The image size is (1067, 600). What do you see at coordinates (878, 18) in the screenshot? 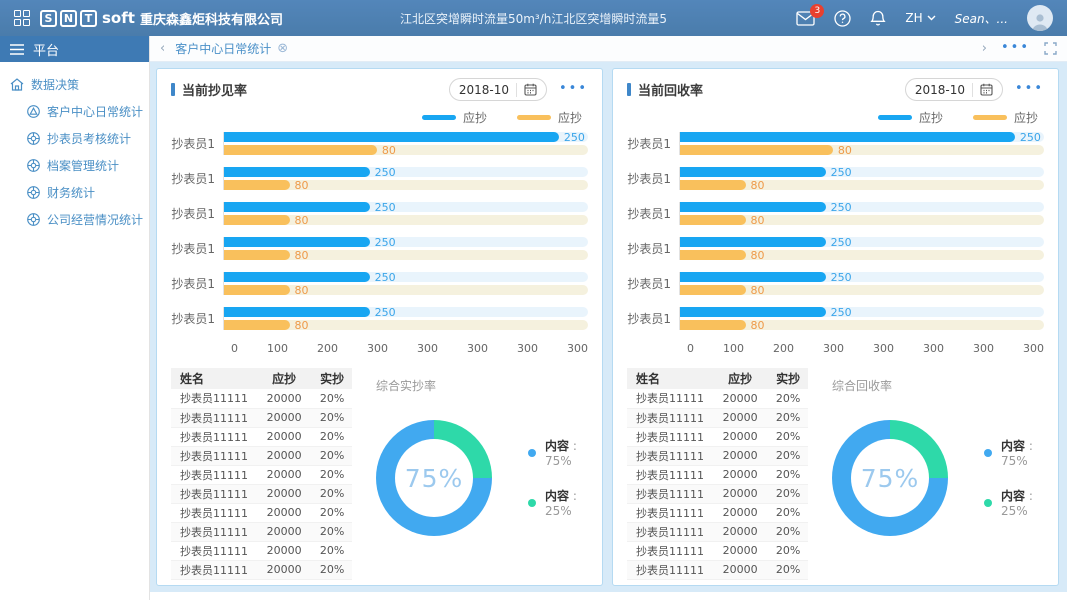
I see `bell-icon` at bounding box center [878, 18].